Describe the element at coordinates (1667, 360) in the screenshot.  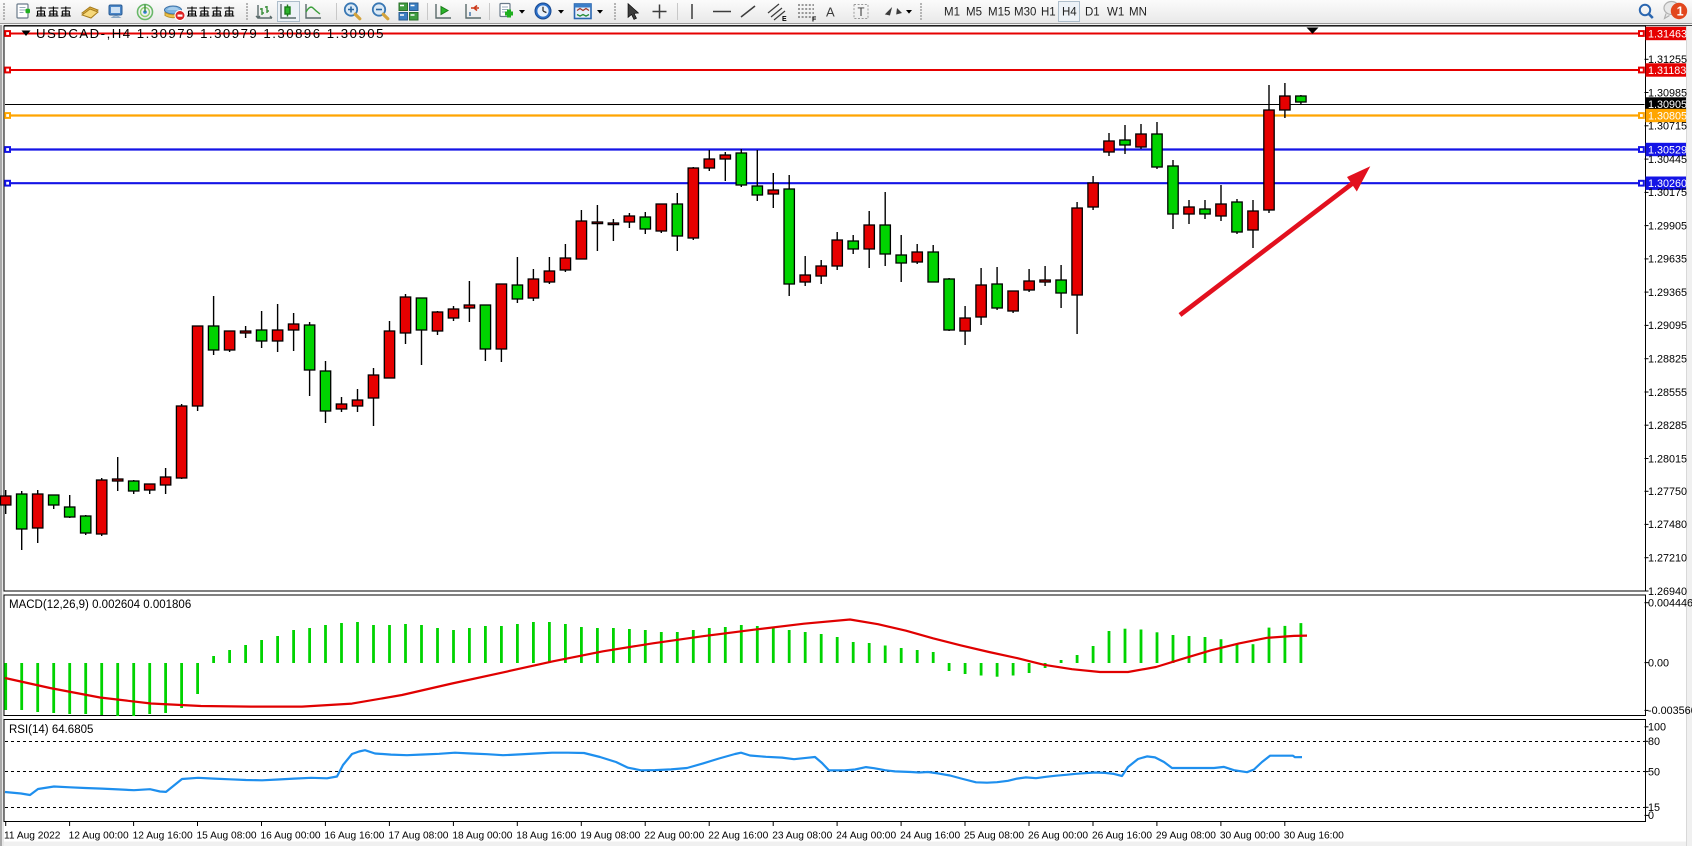
I see `svg-text: 1.28825` at that location.